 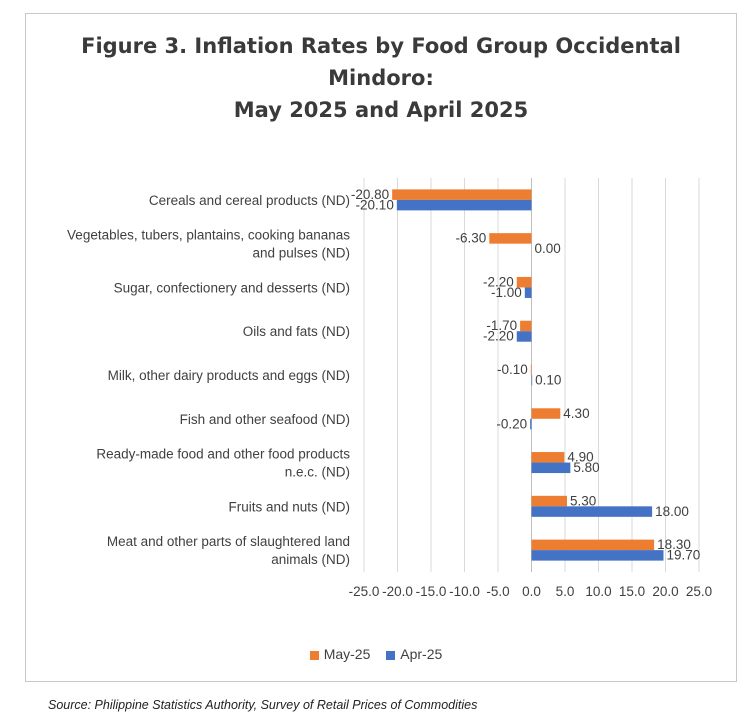 What do you see at coordinates (632, 591) in the screenshot?
I see `x-tick-label: 15.0` at bounding box center [632, 591].